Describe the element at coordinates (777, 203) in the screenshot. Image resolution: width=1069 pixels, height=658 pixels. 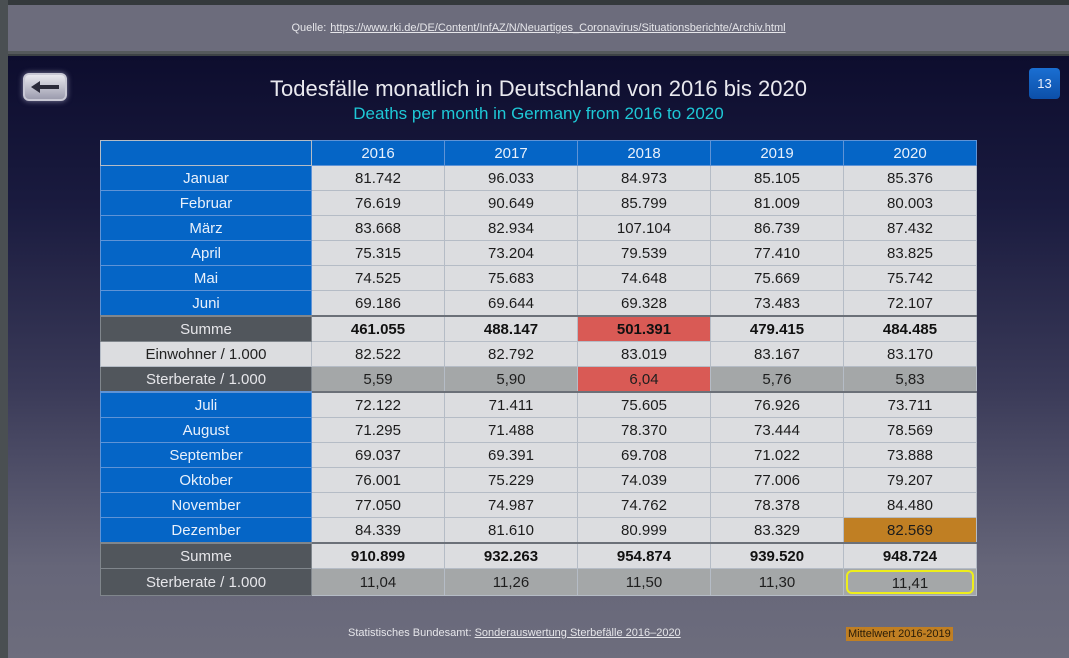
I see `table-cell: 81.009` at that location.